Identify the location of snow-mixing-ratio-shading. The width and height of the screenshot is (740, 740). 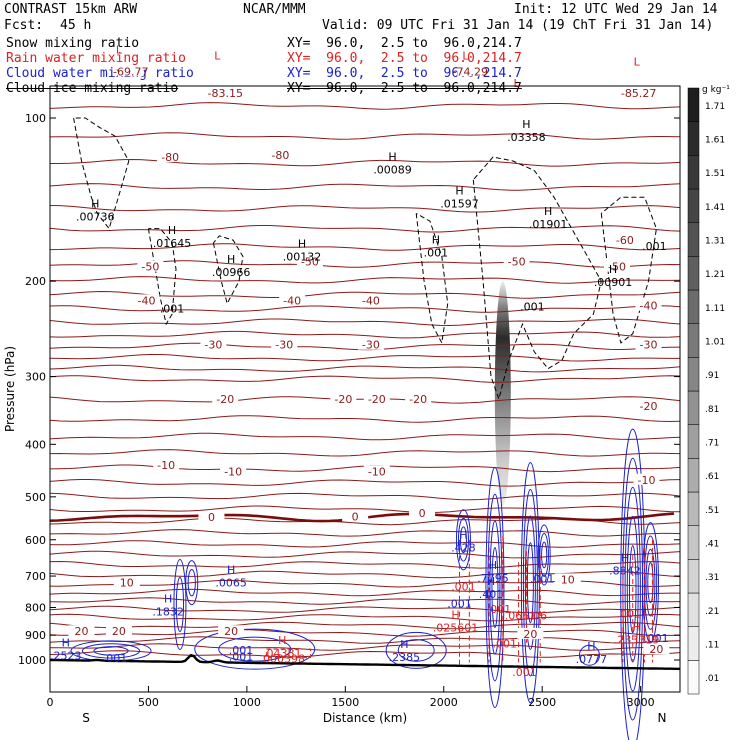
(502, 394).